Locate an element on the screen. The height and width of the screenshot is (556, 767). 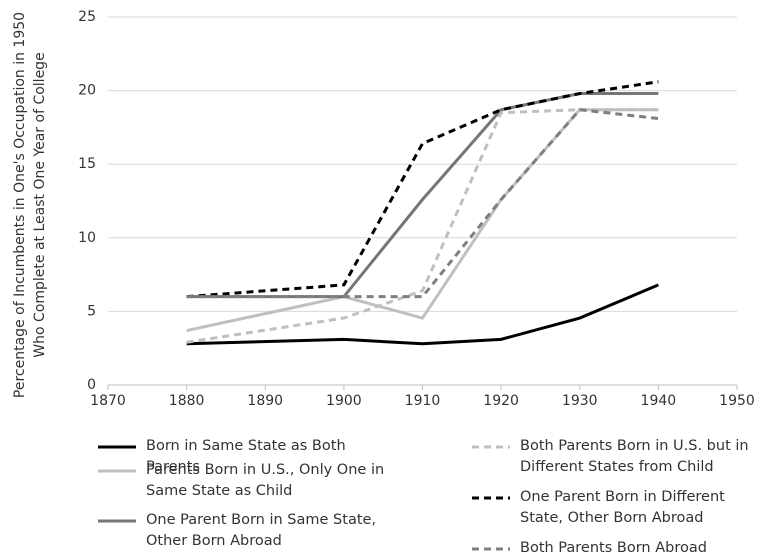
y-tick-label: 25 is located at coordinates (87, 17).